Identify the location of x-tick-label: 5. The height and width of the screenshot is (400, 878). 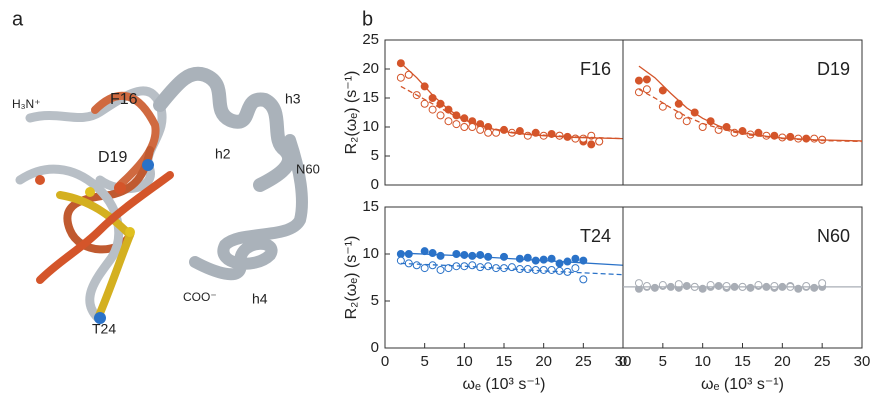
(424, 361).